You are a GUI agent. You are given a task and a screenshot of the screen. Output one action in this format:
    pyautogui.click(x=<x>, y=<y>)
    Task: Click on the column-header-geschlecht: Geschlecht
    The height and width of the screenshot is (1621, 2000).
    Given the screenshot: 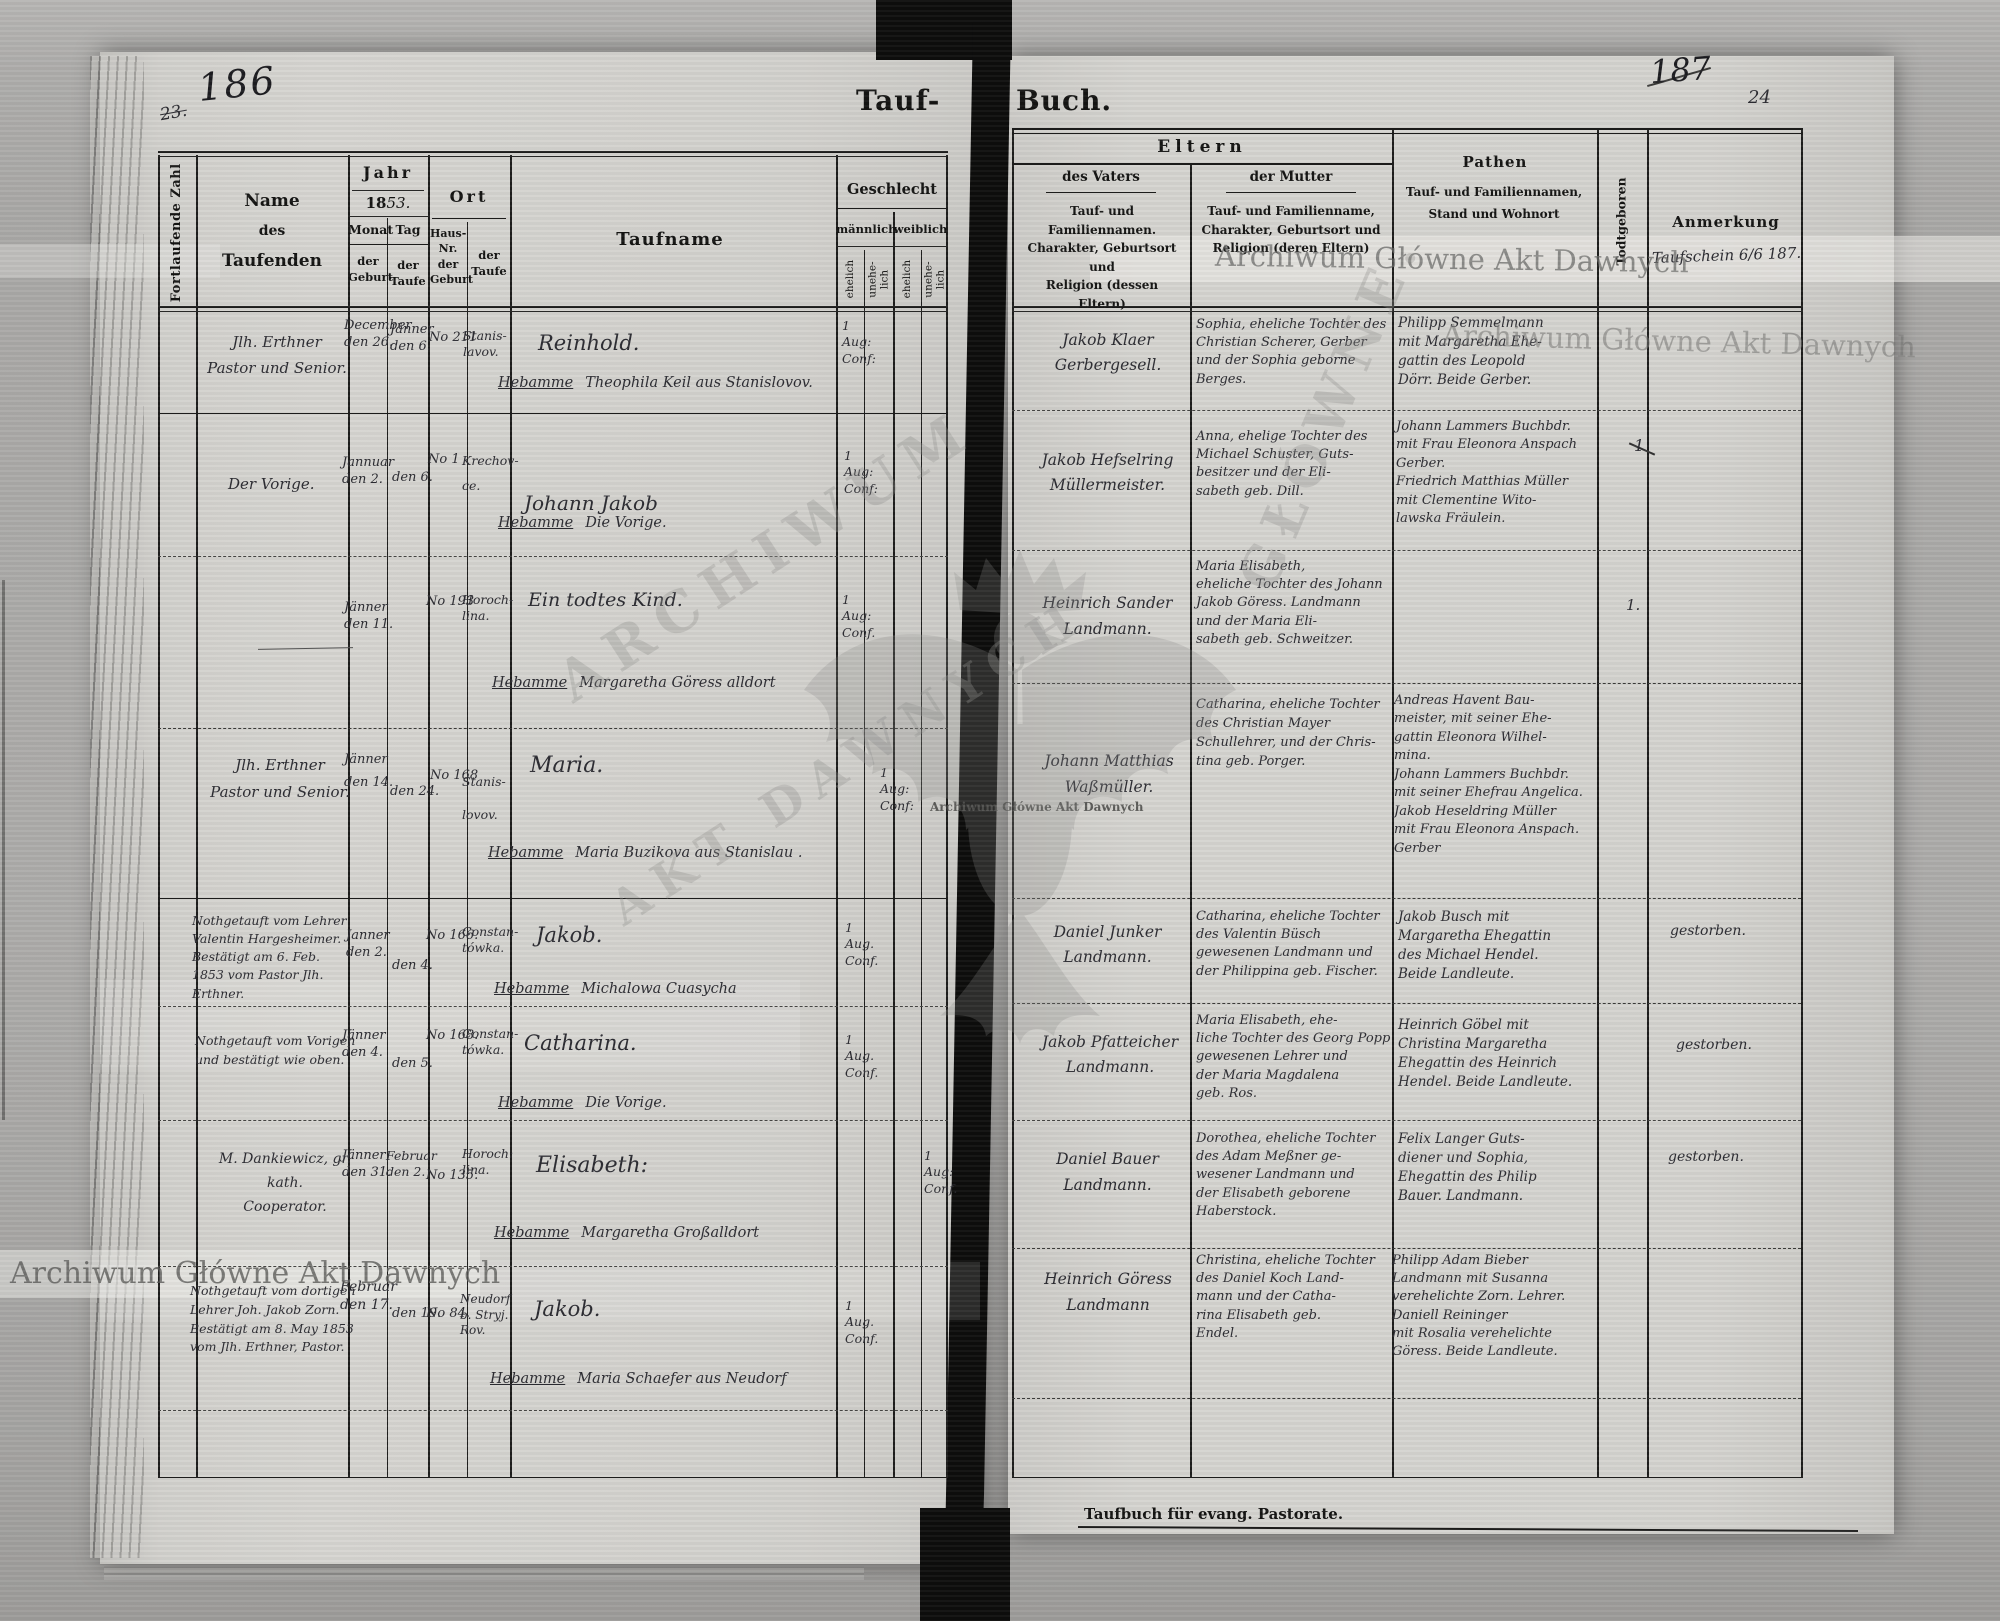 What is the action you would take?
    pyautogui.click(x=892, y=189)
    